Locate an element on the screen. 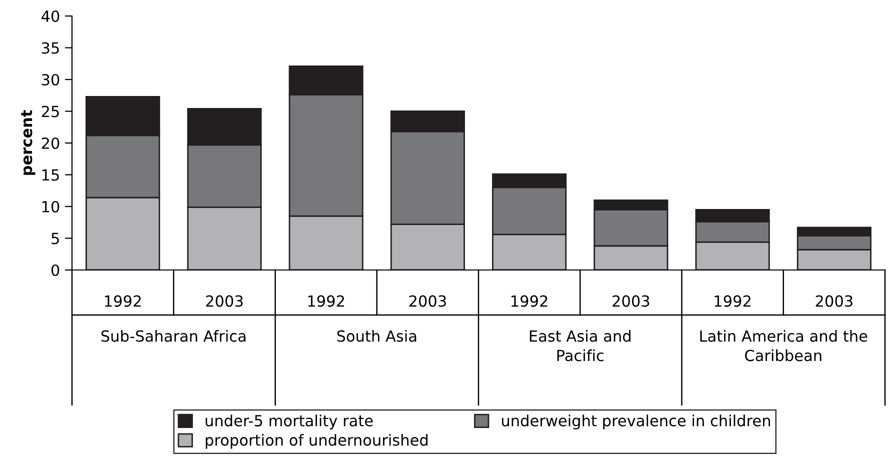  y-axis-title: percent is located at coordinates (28, 142).